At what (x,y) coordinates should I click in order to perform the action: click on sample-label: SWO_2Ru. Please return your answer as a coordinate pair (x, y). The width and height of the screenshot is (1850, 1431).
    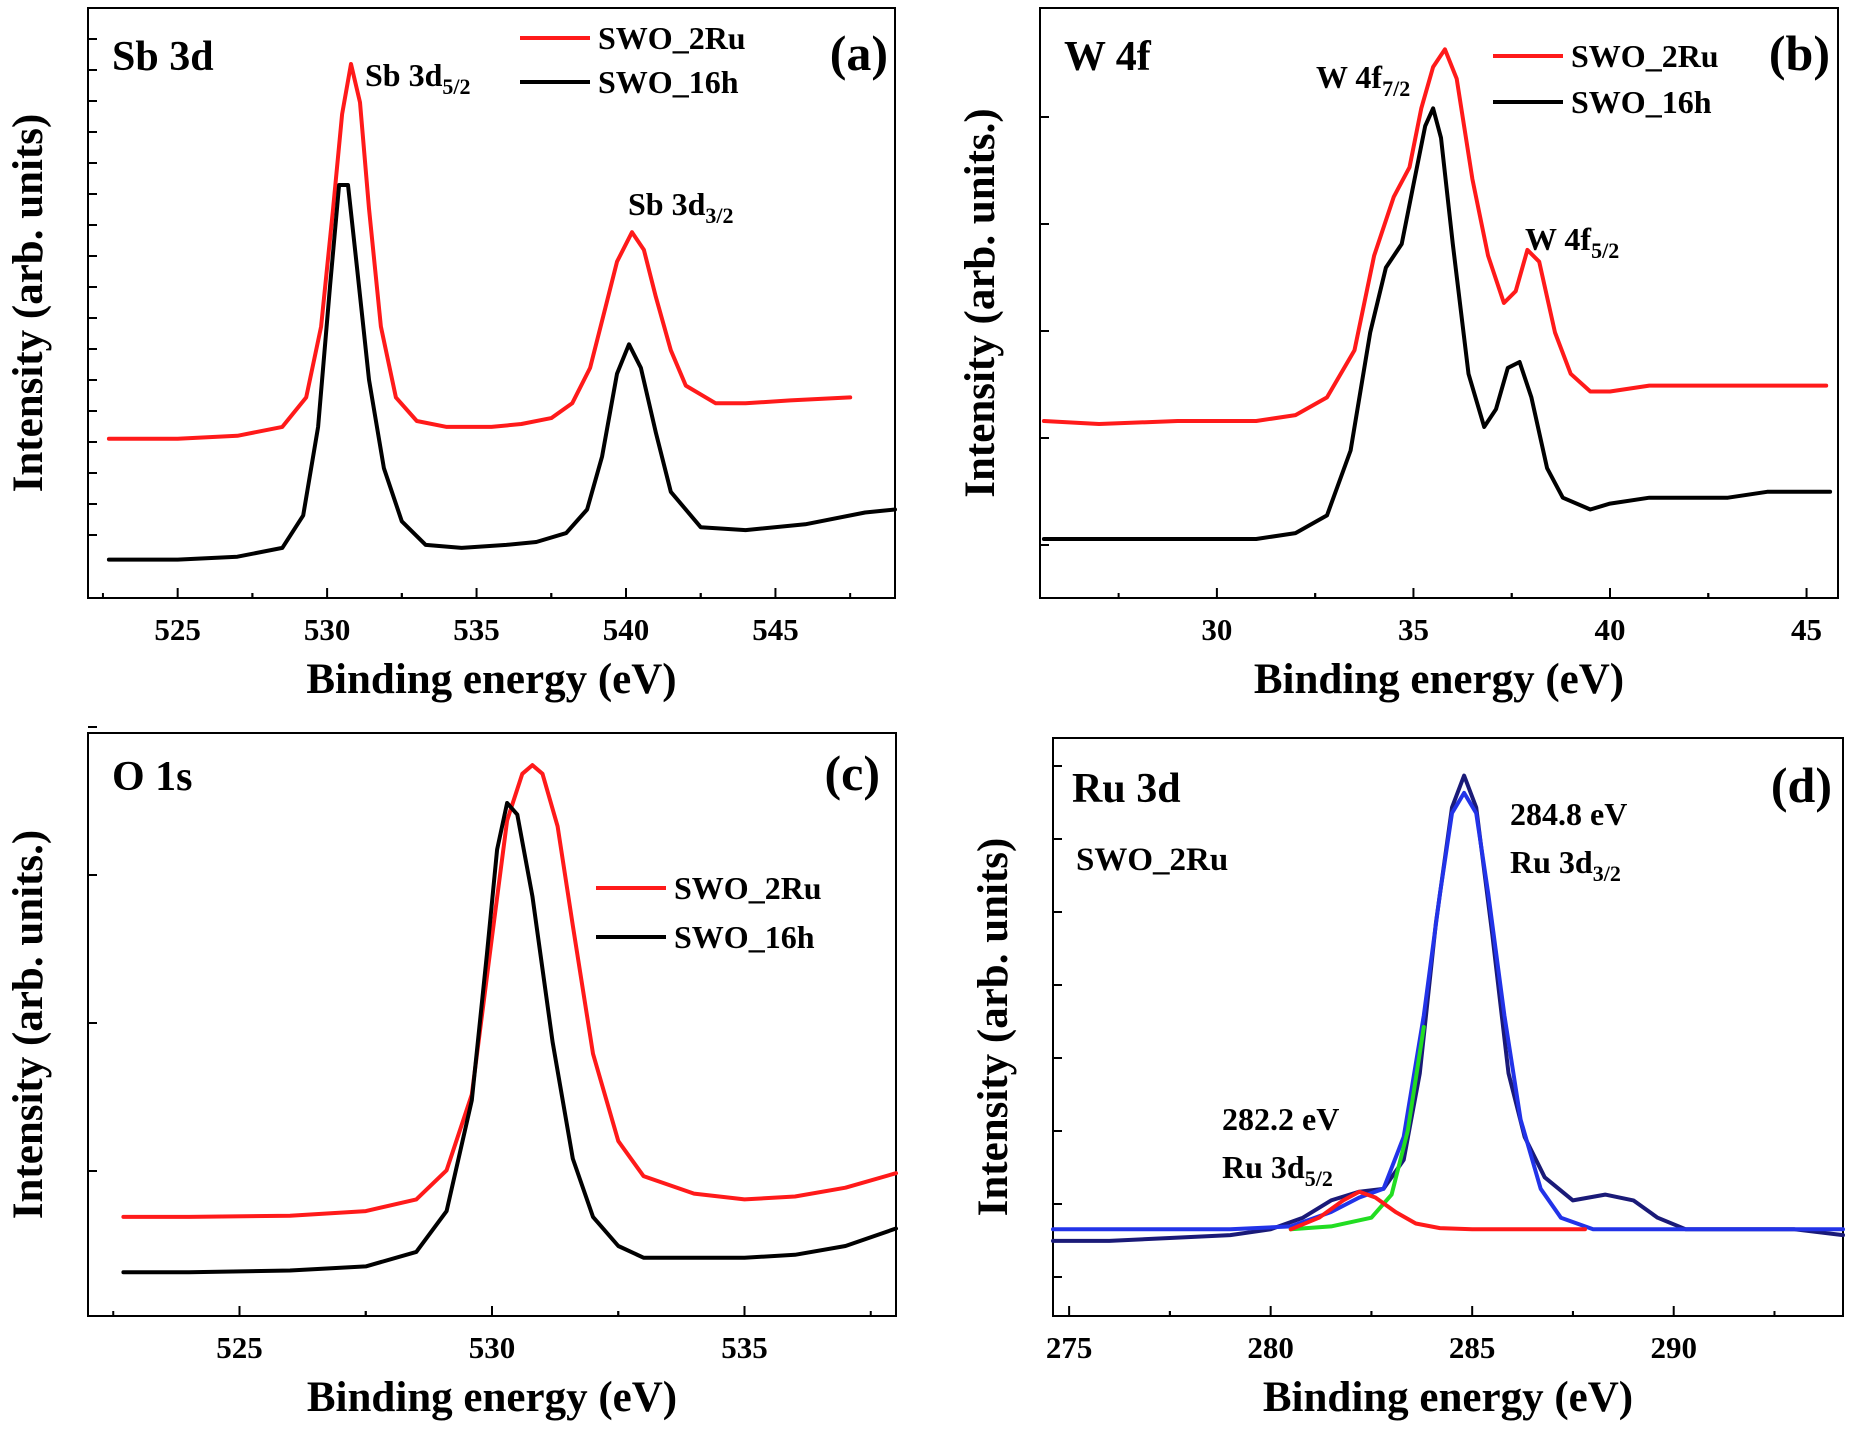
    Looking at the image, I should click on (1152, 860).